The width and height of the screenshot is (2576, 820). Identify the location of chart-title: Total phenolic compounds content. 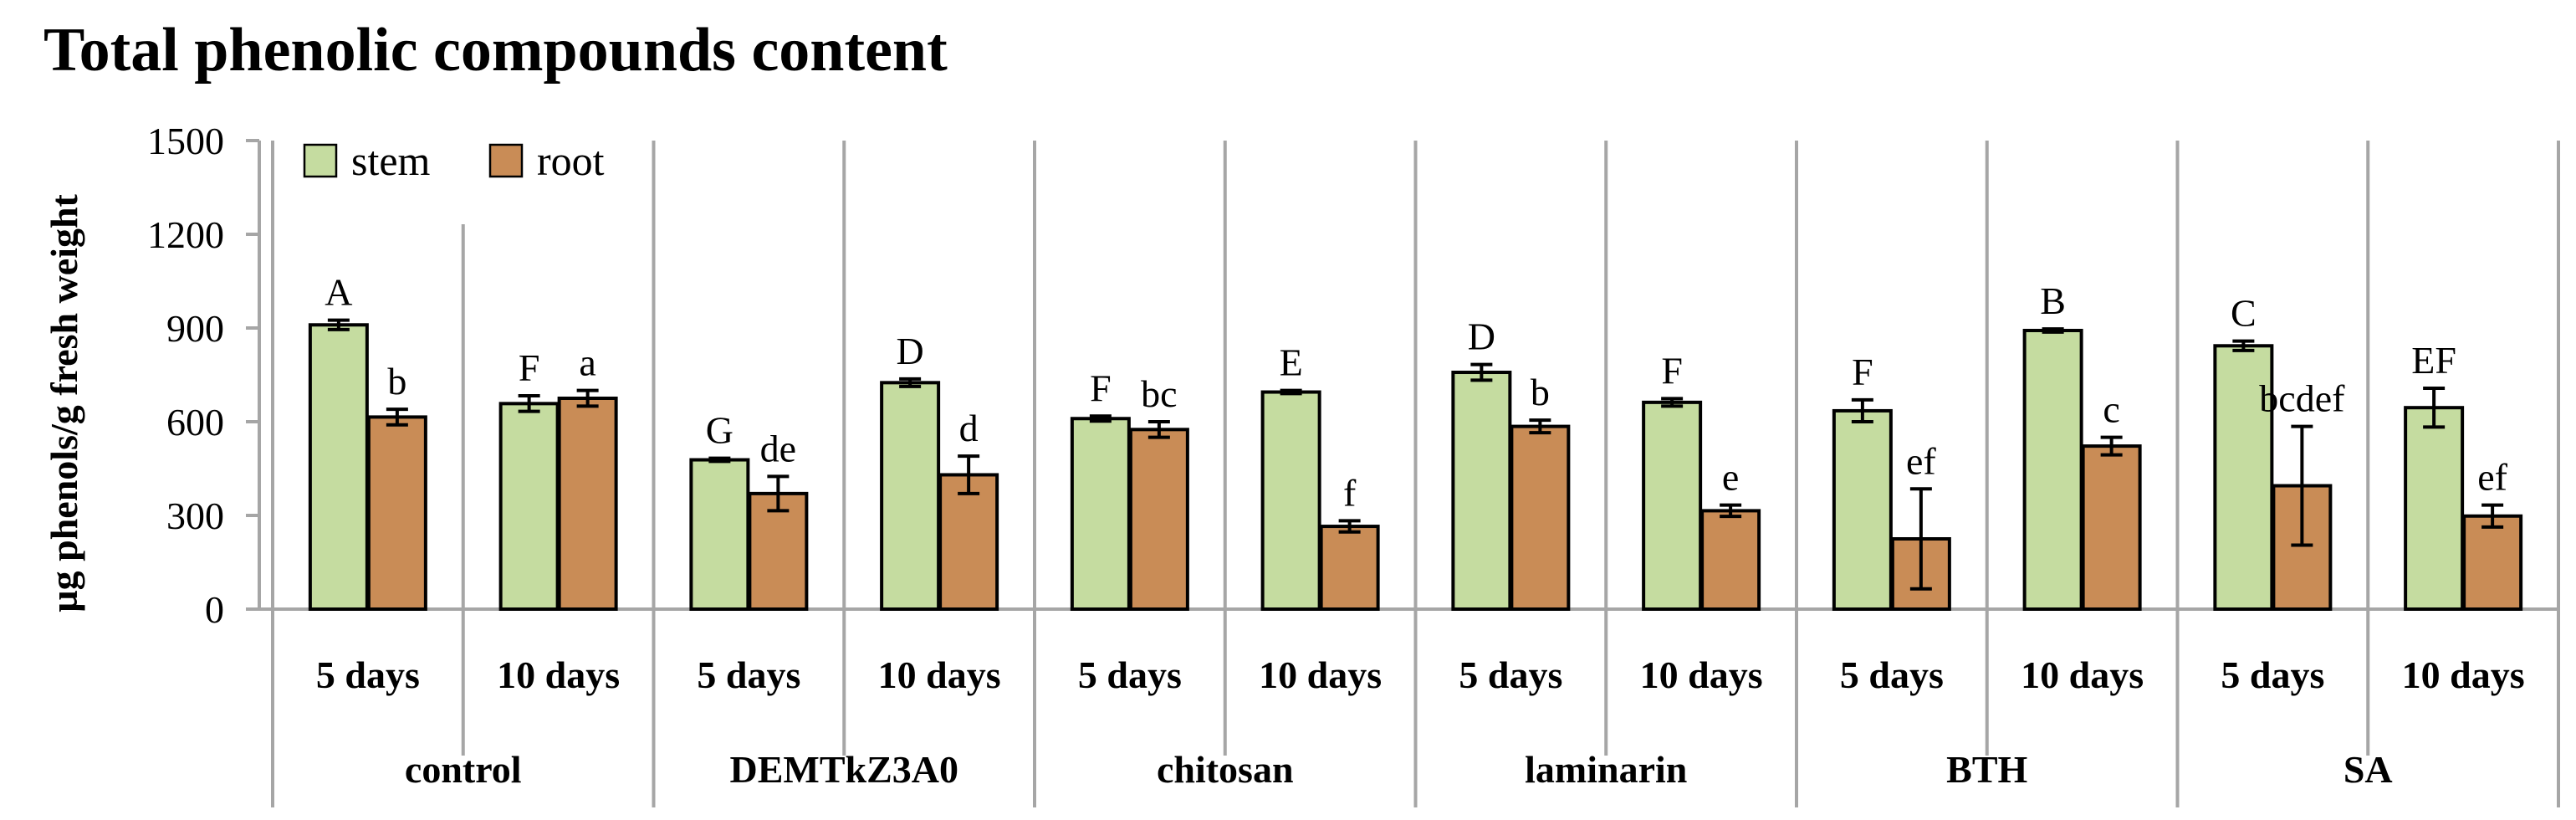
(495, 50).